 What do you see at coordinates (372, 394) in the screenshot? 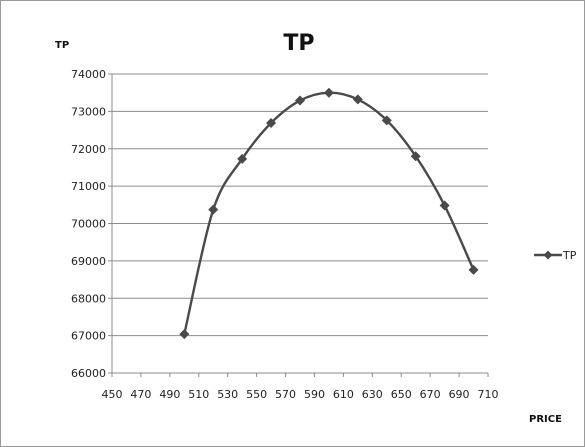
I see `x-tick-label: 630` at bounding box center [372, 394].